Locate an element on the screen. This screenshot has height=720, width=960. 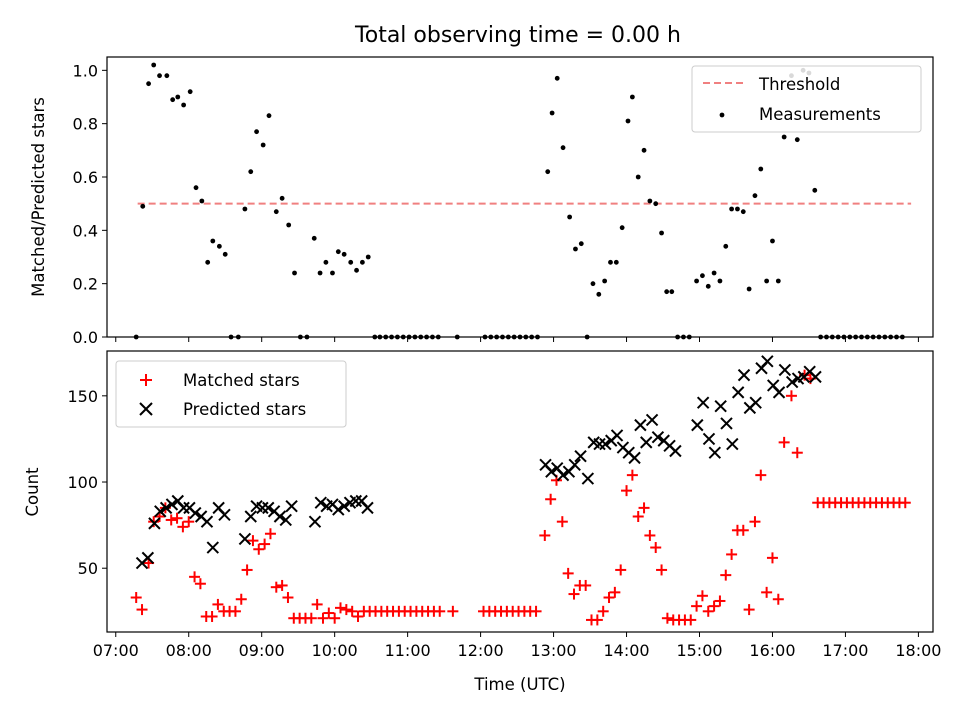
matched-legend-label: Matched stars is located at coordinates (241, 380).